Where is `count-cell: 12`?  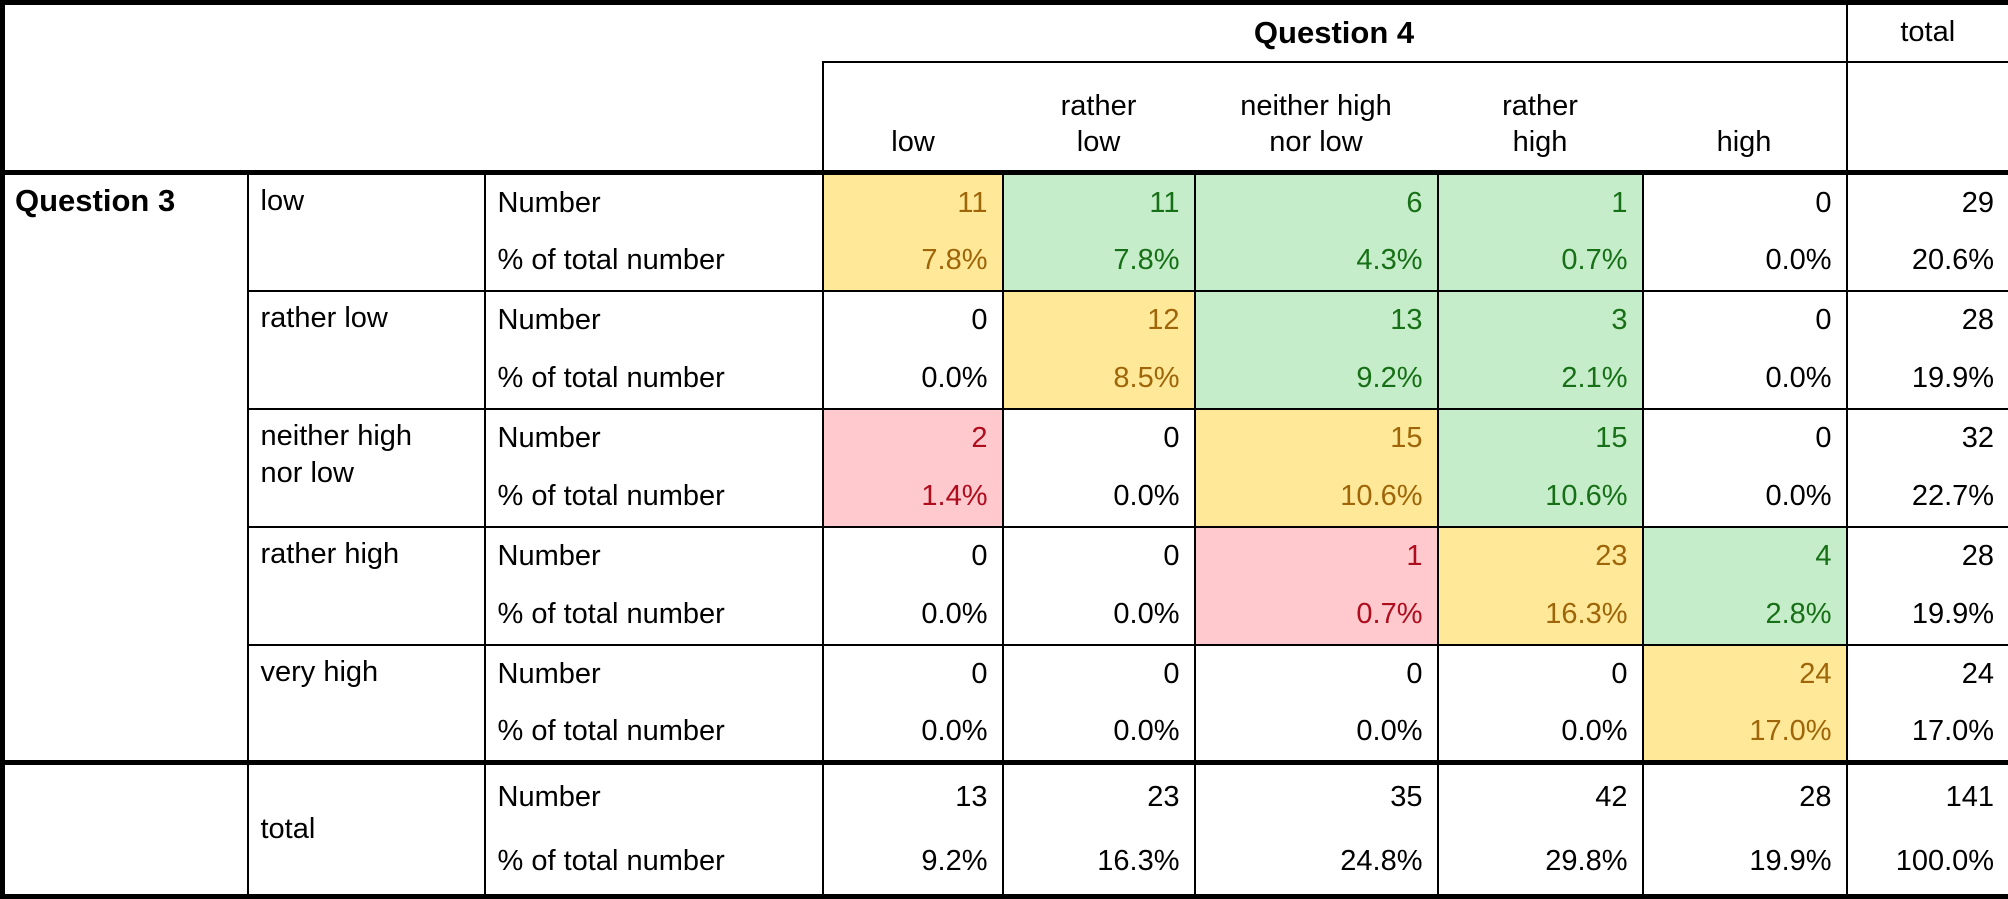 count-cell: 12 is located at coordinates (1099, 320).